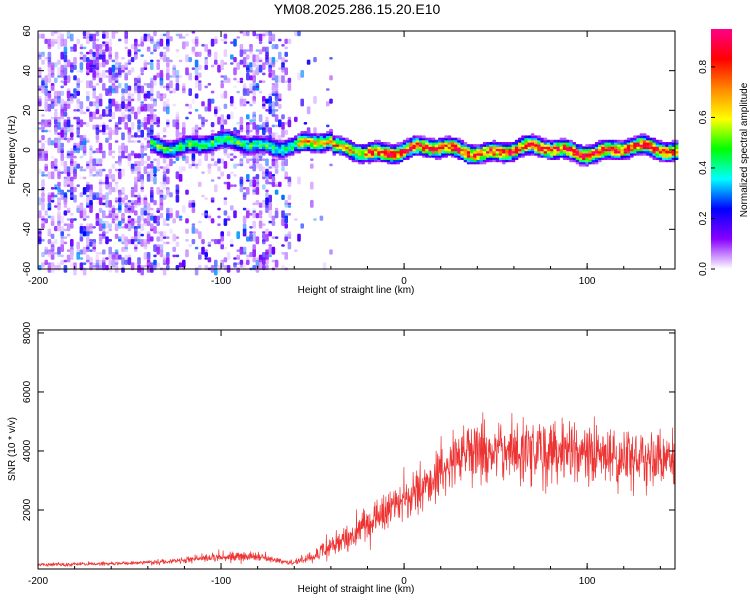 This screenshot has width=750, height=600. Describe the element at coordinates (703, 67) in the screenshot. I see `colorbar-tick-label: 0.8` at that location.